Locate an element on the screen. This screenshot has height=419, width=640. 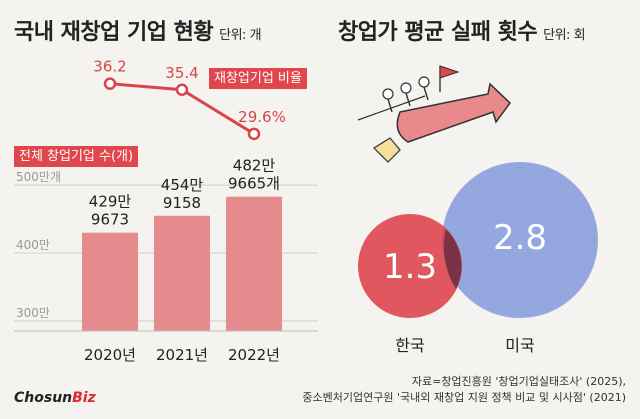
count-legend-tag: 전체 창업기업 수(개) is located at coordinates (76, 156).